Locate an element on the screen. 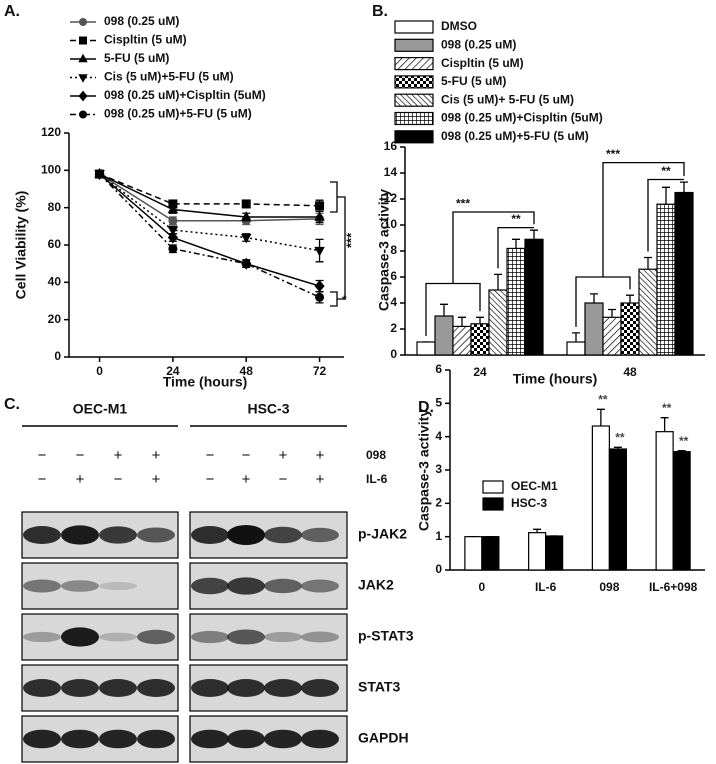 This screenshot has height=764, width=716. y-tick-label: 2 is located at coordinates (438, 503).